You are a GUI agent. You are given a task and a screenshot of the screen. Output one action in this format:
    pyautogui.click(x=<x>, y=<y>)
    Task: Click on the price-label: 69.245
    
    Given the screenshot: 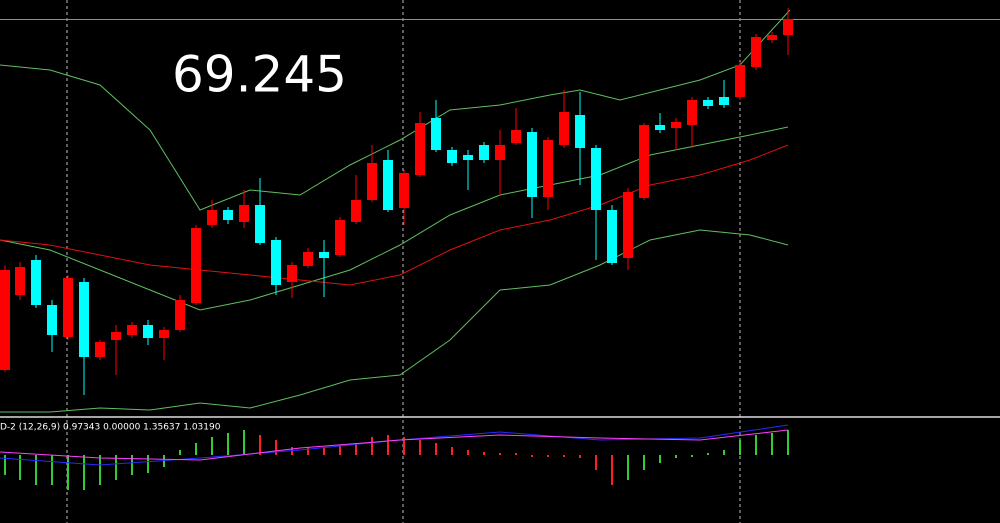 What is the action you would take?
    pyautogui.click(x=259, y=75)
    